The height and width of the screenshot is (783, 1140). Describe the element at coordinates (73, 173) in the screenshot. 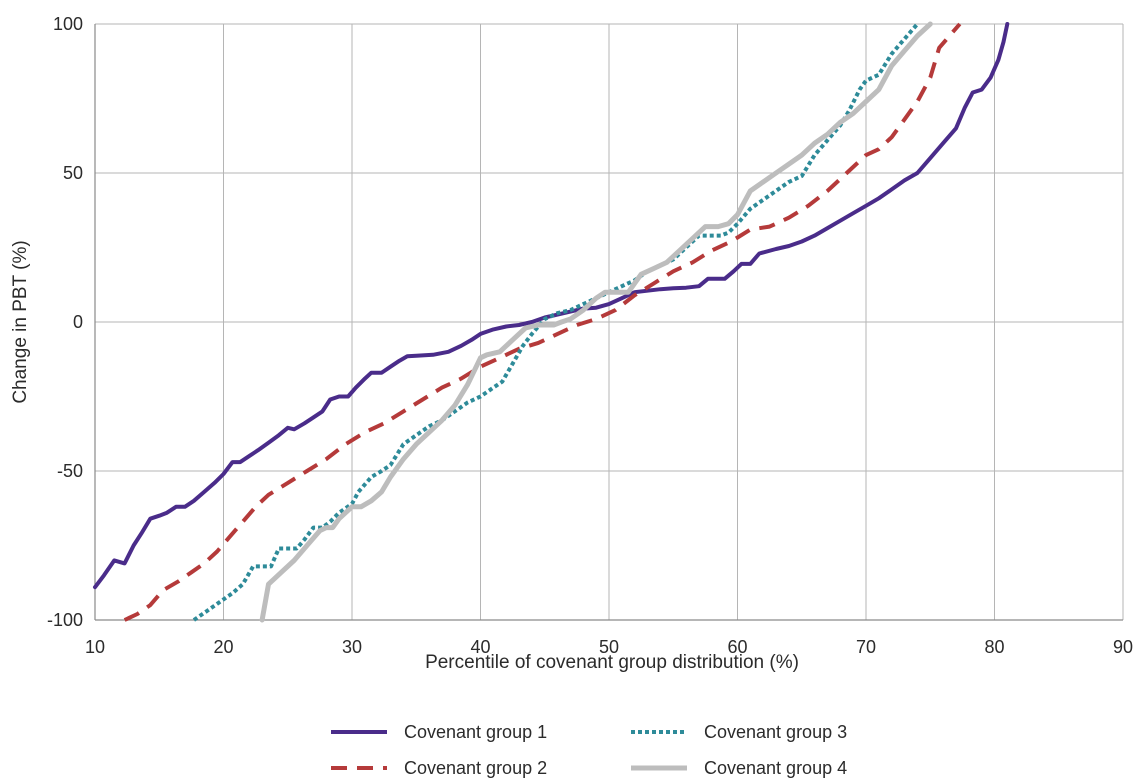

I see `y-tick-label: 50` at that location.